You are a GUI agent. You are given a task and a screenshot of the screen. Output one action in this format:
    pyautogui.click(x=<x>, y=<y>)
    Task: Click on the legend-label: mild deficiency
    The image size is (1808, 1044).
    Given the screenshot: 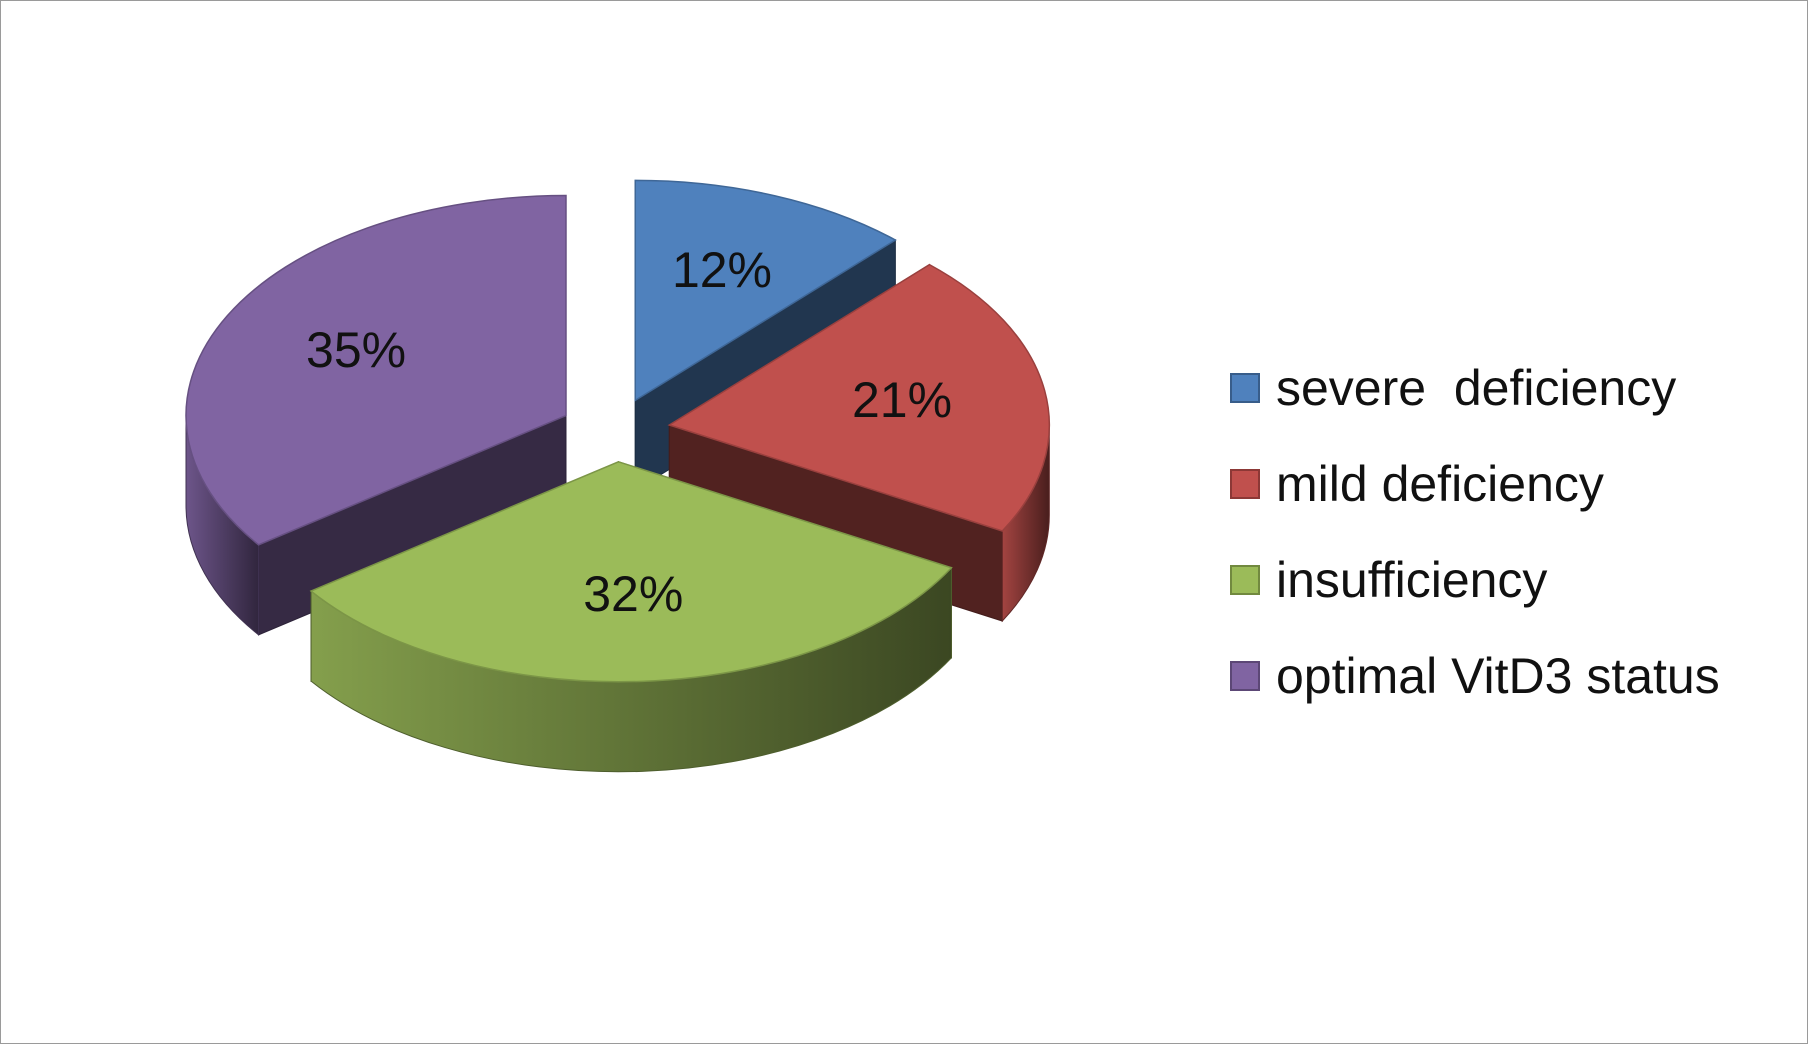 What is the action you would take?
    pyautogui.click(x=1440, y=484)
    